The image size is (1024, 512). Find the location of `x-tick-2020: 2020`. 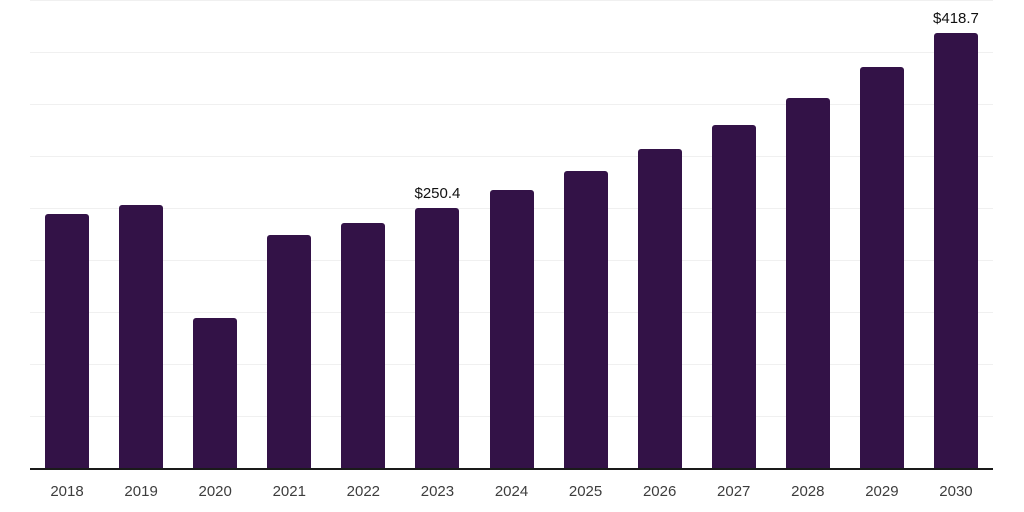

x-tick-2020: 2020 is located at coordinates (215, 491).